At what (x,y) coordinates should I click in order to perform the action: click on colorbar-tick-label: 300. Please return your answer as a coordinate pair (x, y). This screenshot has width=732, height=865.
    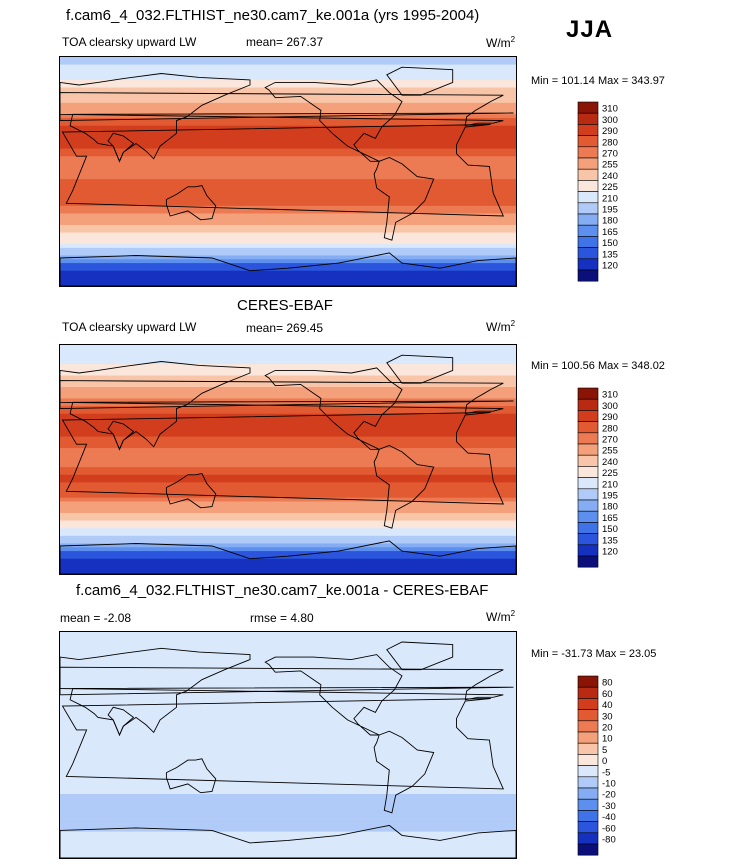
    Looking at the image, I should click on (610, 120).